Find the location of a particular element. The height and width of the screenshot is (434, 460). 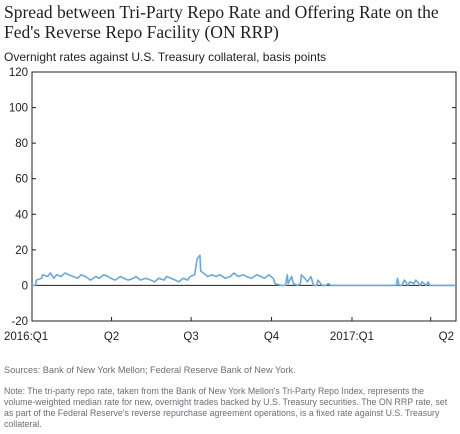

series-group is located at coordinates (244, 270).